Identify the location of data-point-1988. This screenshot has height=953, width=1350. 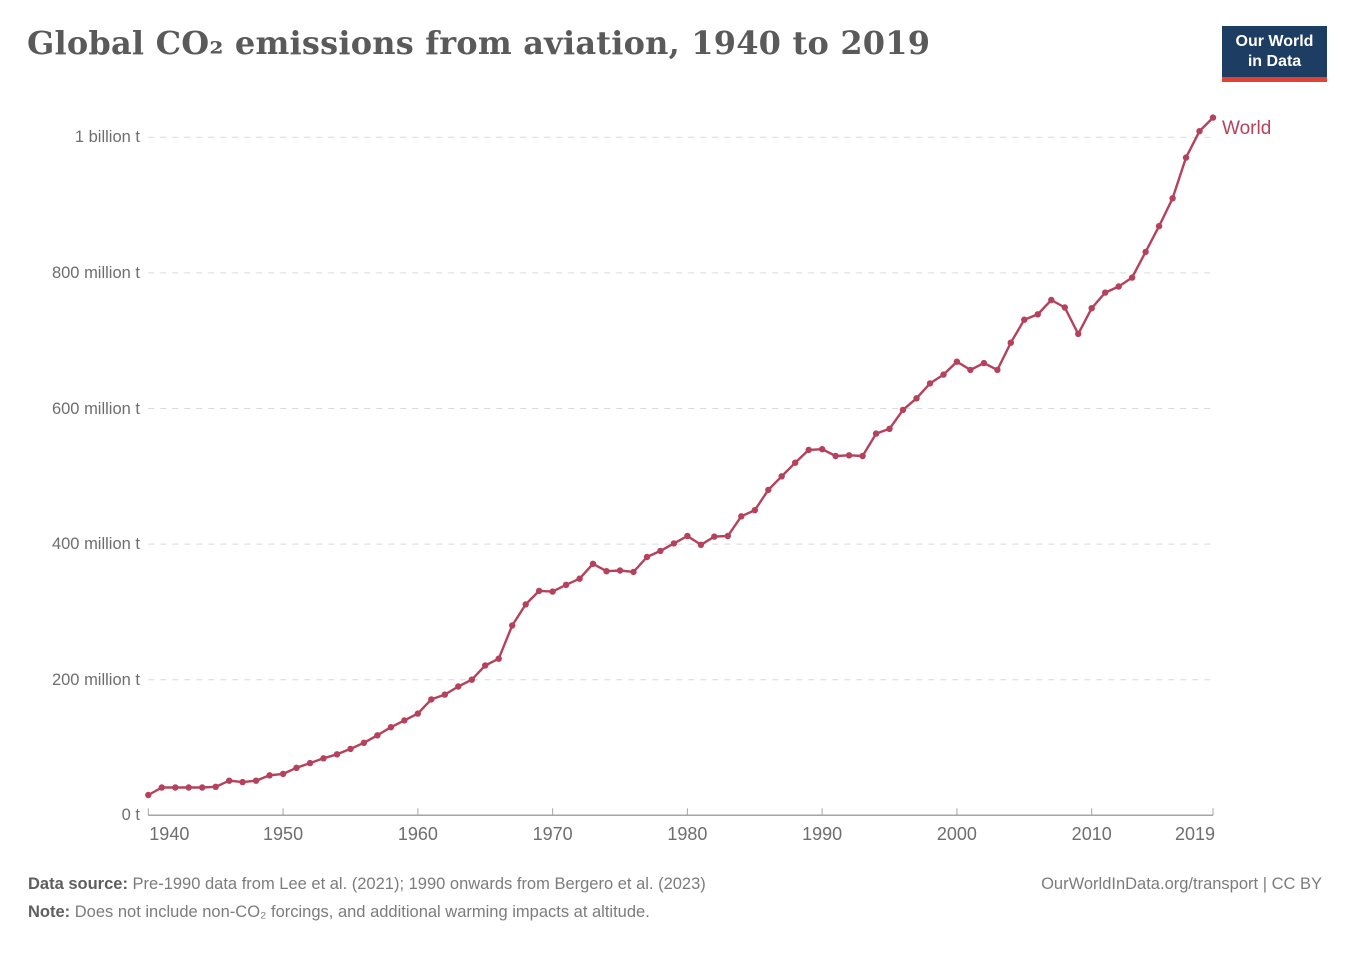
(795, 462).